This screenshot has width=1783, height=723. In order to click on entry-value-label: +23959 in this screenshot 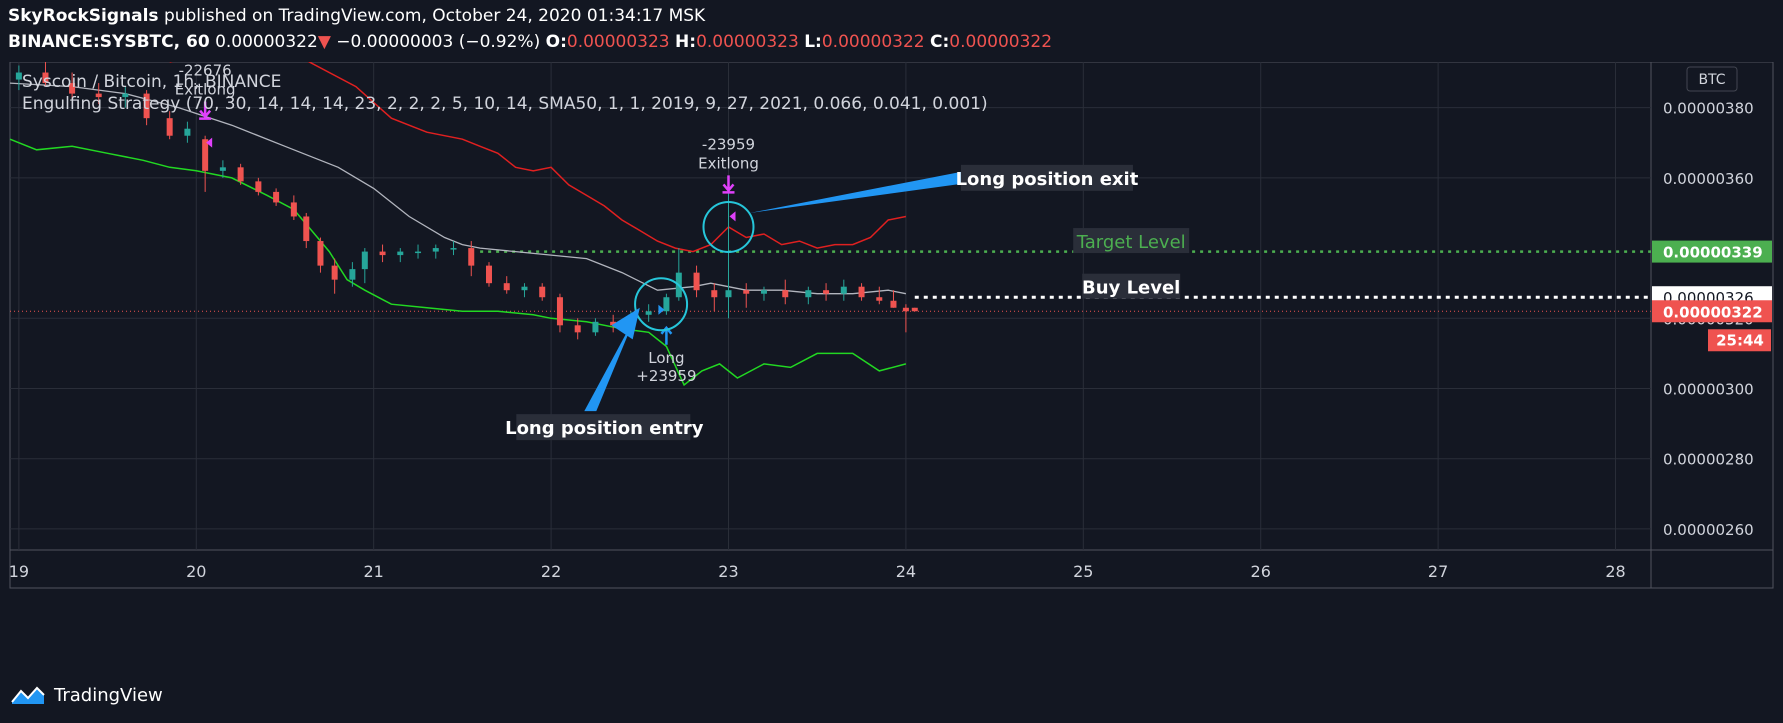, I will do `click(666, 376)`.